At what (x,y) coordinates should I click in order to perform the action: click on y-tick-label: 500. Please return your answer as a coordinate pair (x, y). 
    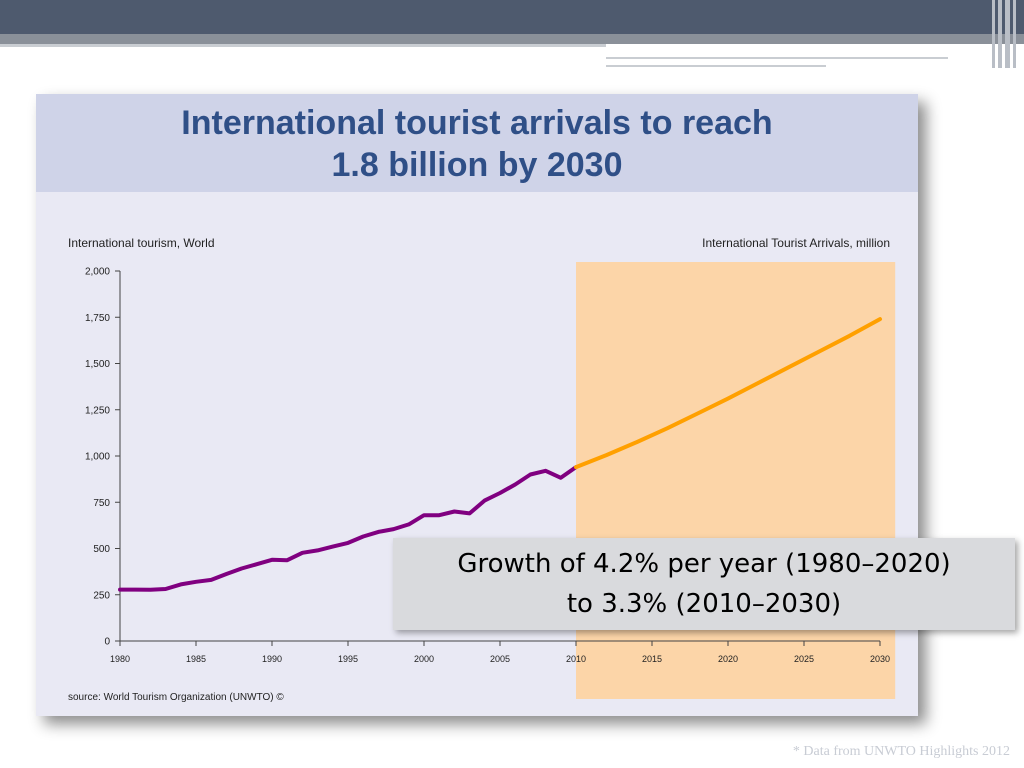
    Looking at the image, I should click on (101, 549).